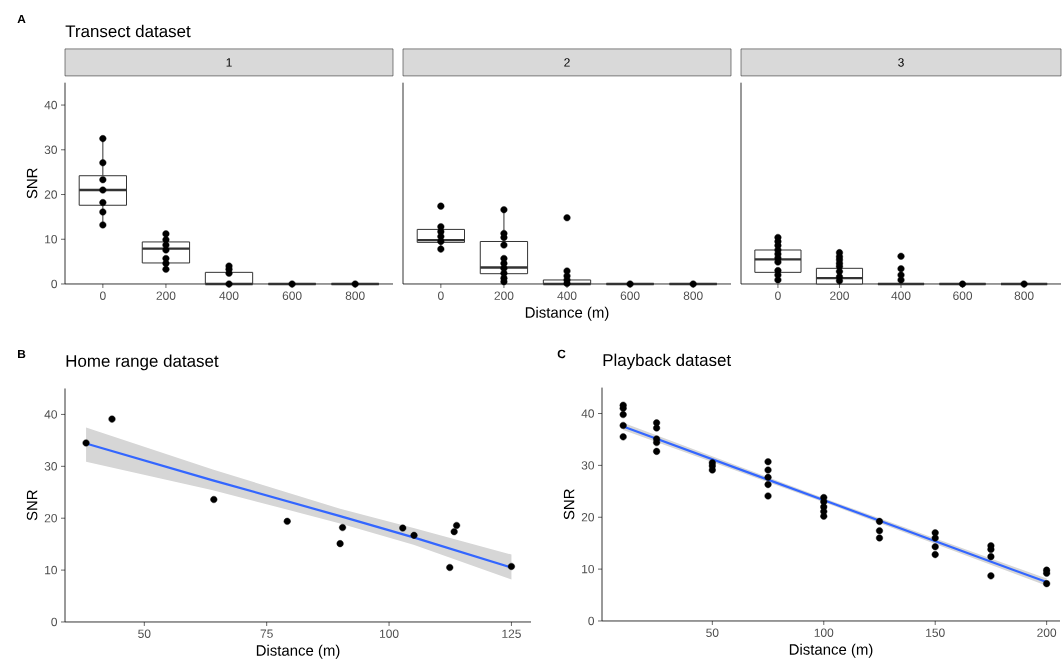 This screenshot has height=669, width=1063. I want to click on text: B, so click(22, 354).